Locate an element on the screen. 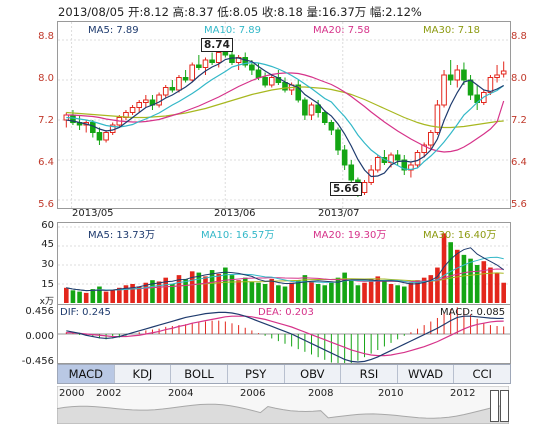 The image size is (534, 431). tab-wvad: WVAD is located at coordinates (426, 374).